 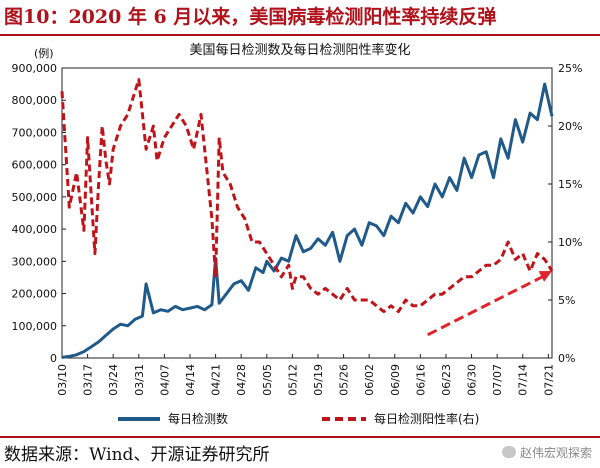 I want to click on x-tick-label: 06/09, so click(x=395, y=380).